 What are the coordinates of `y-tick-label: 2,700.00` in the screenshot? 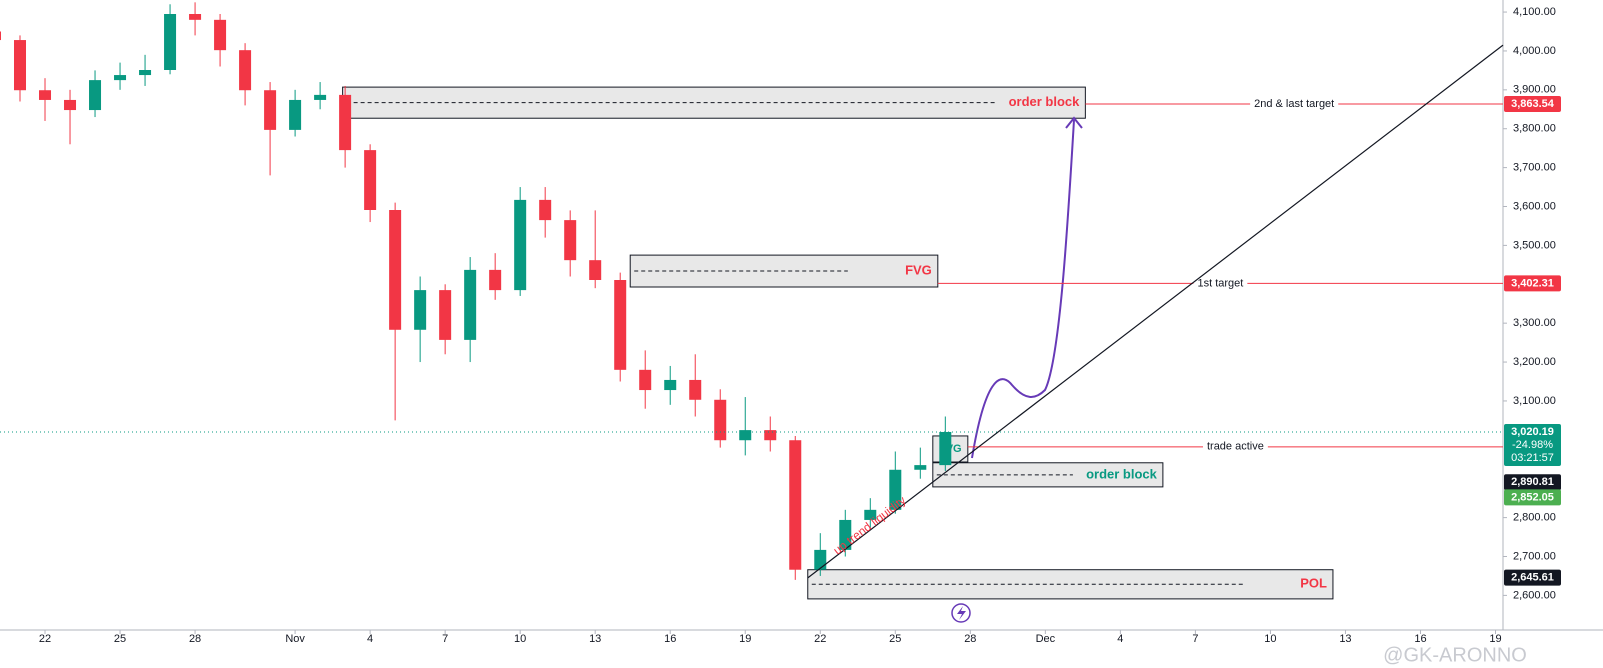 It's located at (1534, 556).